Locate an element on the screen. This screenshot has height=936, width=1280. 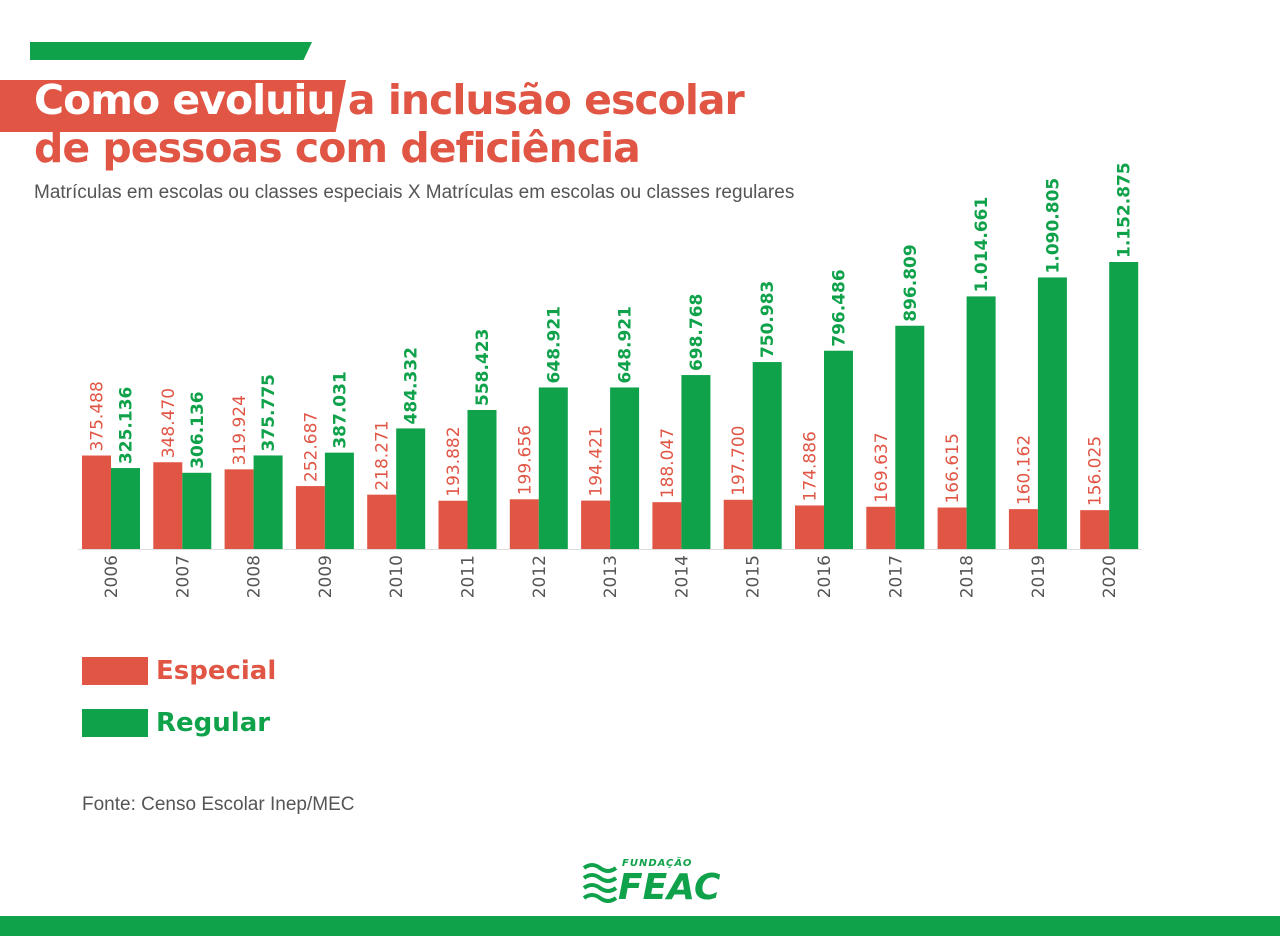
bar-regular-2018 is located at coordinates (981, 422).